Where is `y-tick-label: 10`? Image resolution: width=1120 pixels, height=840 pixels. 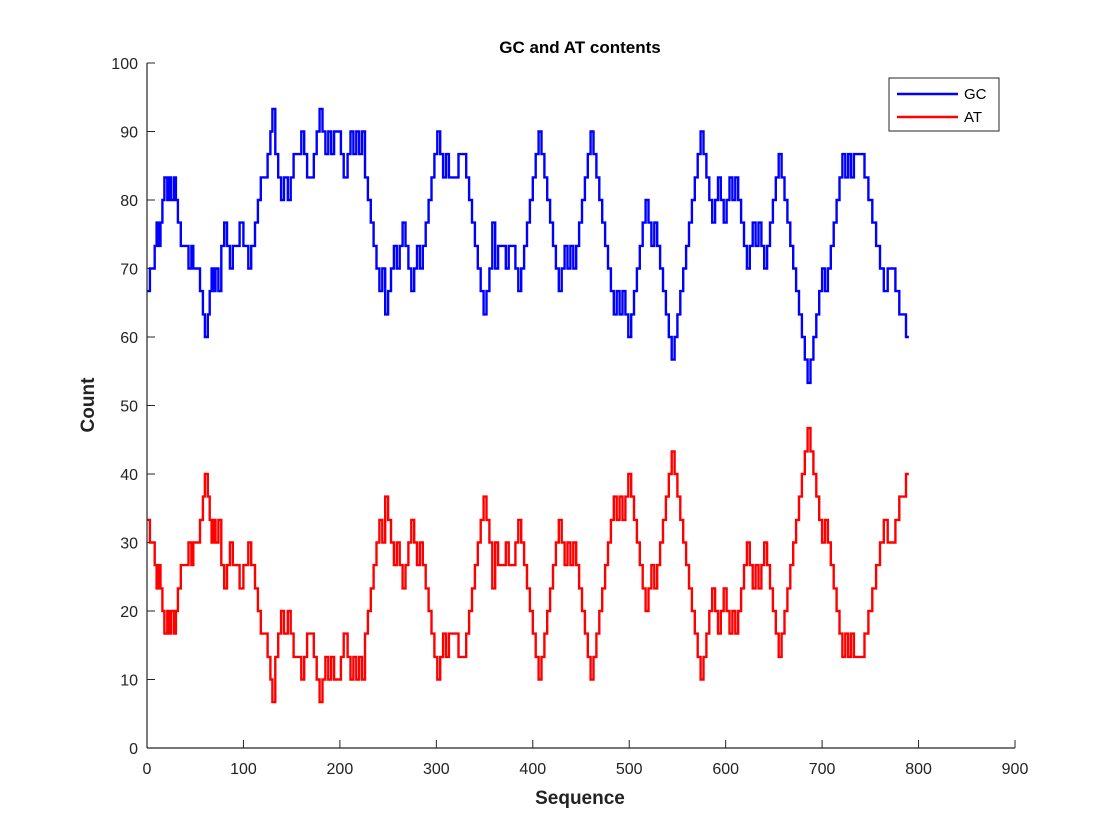
y-tick-label: 10 is located at coordinates (129, 681).